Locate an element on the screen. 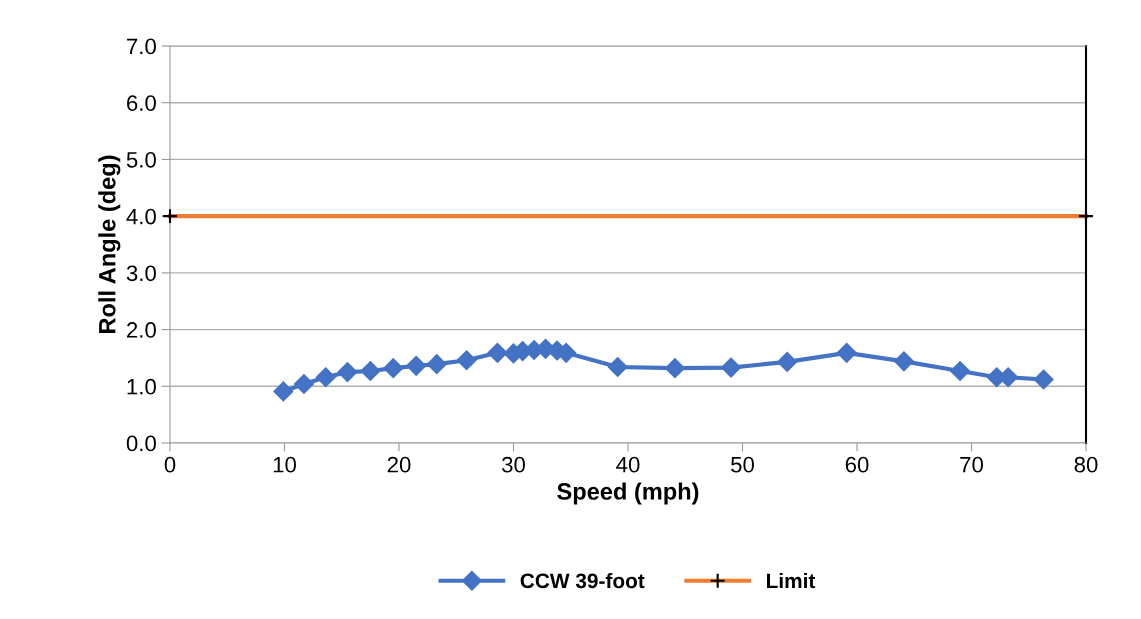 Image resolution: width=1141 pixels, height=619 pixels. y-tick-label: 5.0 is located at coordinates (141, 159).